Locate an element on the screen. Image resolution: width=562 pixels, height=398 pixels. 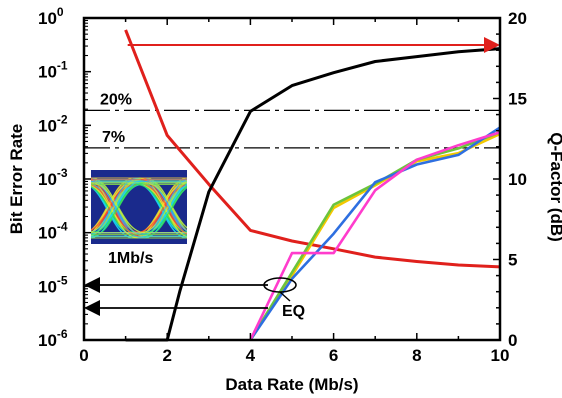
y-right-tick-label: 10 is located at coordinates (517, 179).